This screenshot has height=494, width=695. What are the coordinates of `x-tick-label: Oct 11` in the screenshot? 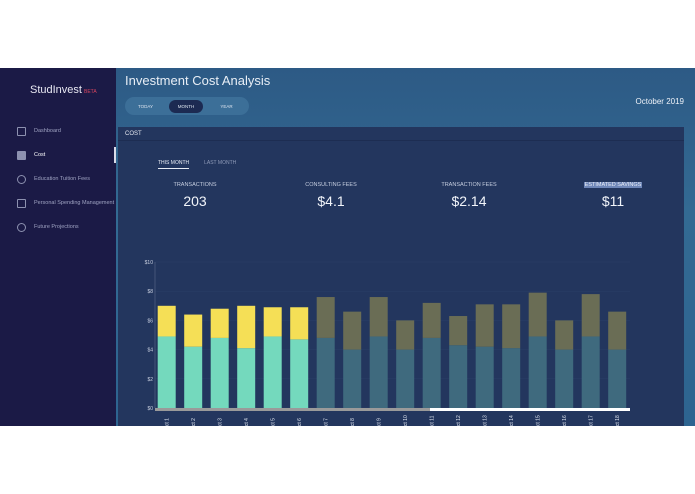 It's located at (433, 420).